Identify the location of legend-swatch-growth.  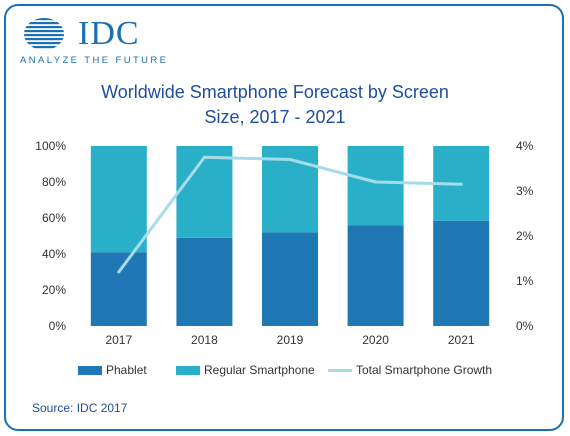
(340, 370).